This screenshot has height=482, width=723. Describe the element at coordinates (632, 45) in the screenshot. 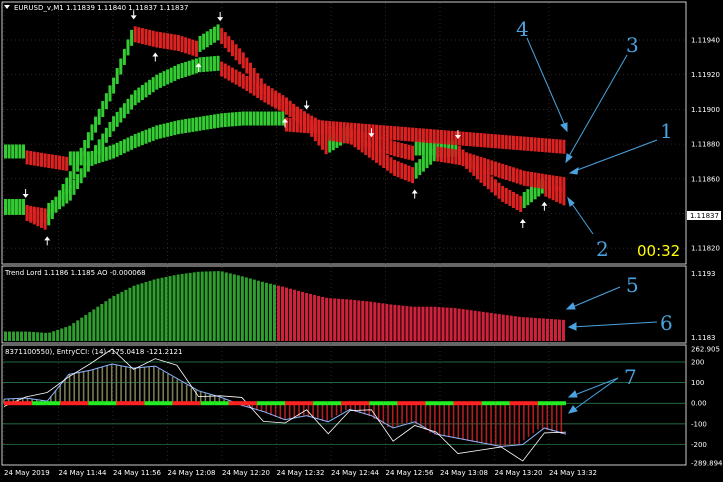

I see `callout-3: 3` at that location.